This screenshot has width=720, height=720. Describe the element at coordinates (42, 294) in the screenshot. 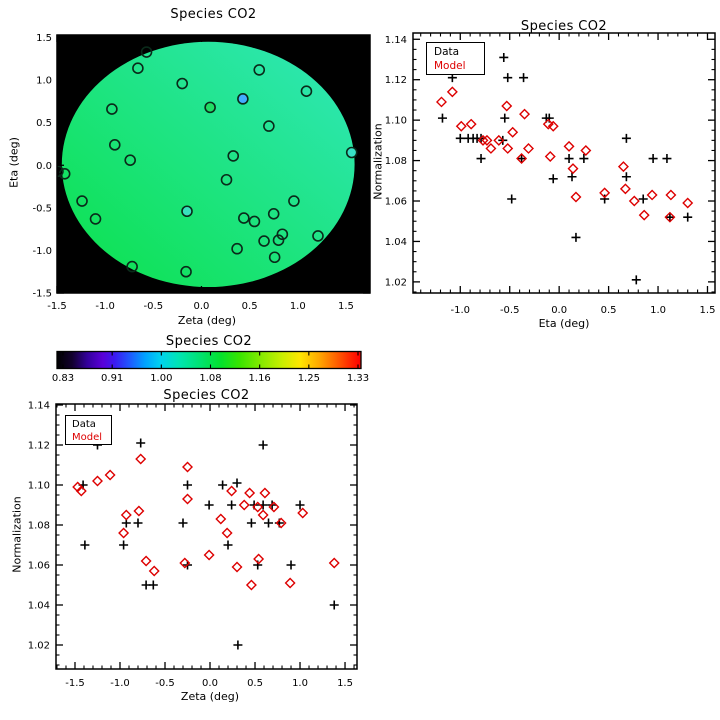

I see `map-ytick-label: -1.5` at that location.